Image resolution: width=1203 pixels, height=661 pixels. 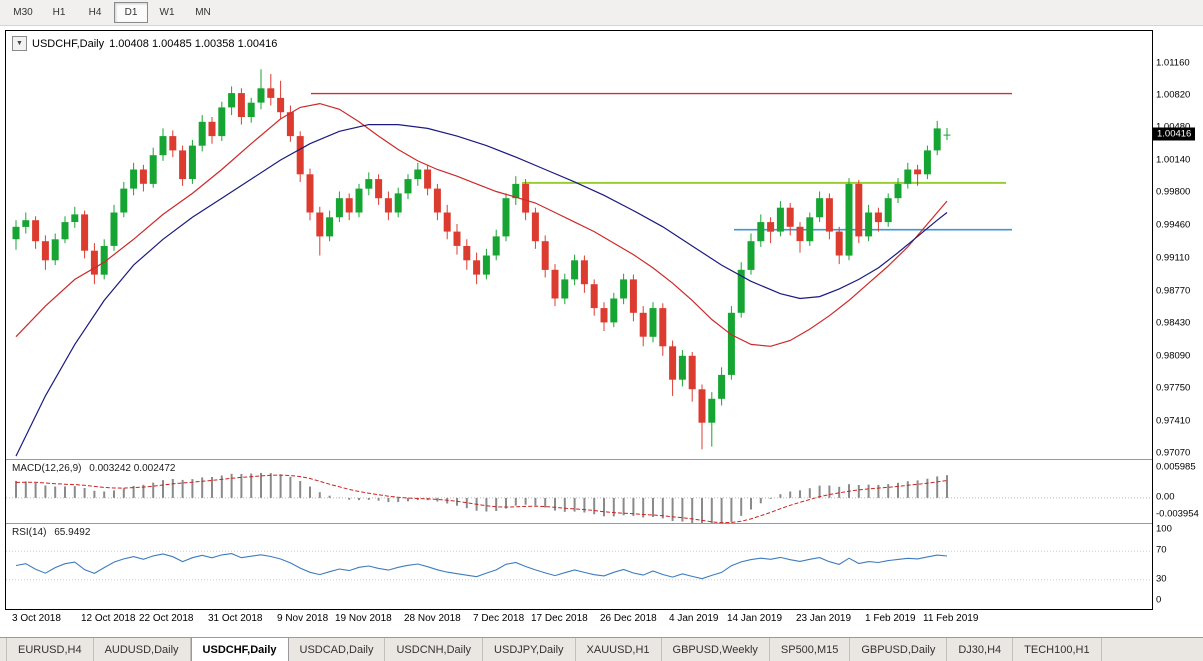 What do you see at coordinates (23, 12) in the screenshot?
I see `timeframe-button-m30: M30` at bounding box center [23, 12].